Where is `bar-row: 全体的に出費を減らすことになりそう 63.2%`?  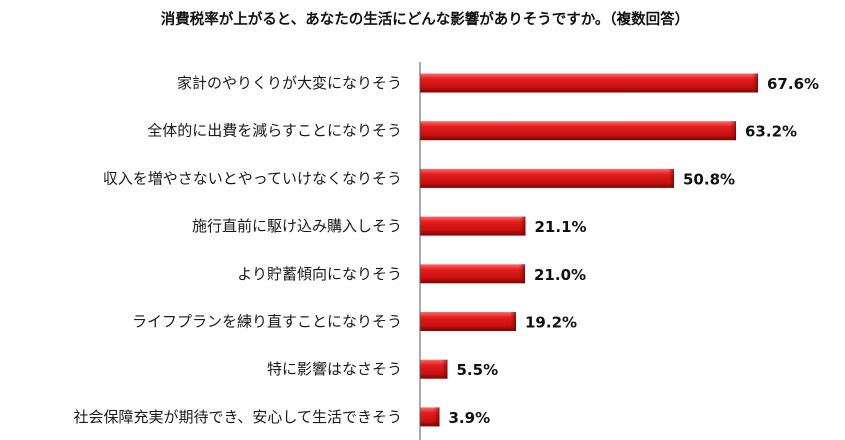
bar-row: 全体的に出費を減らすことになりそう 63.2% is located at coordinates (472, 131).